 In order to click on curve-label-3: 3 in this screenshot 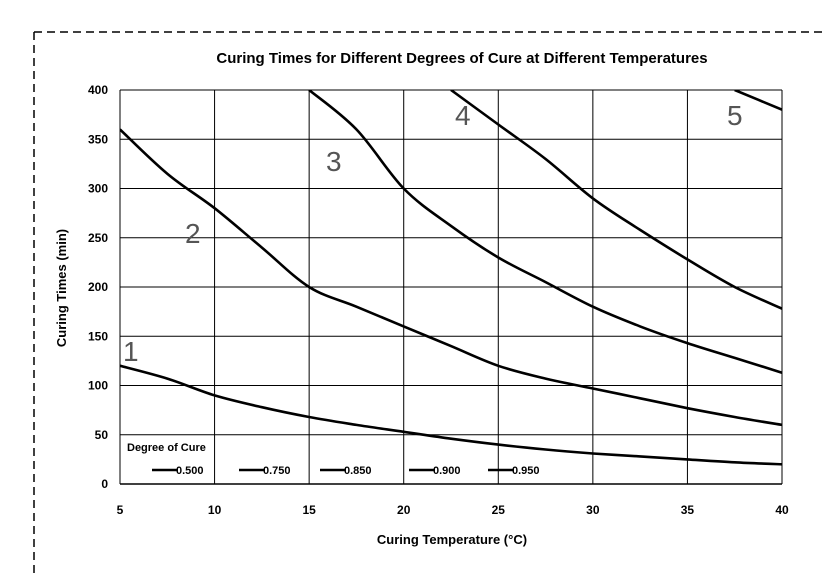, I will do `click(334, 161)`.